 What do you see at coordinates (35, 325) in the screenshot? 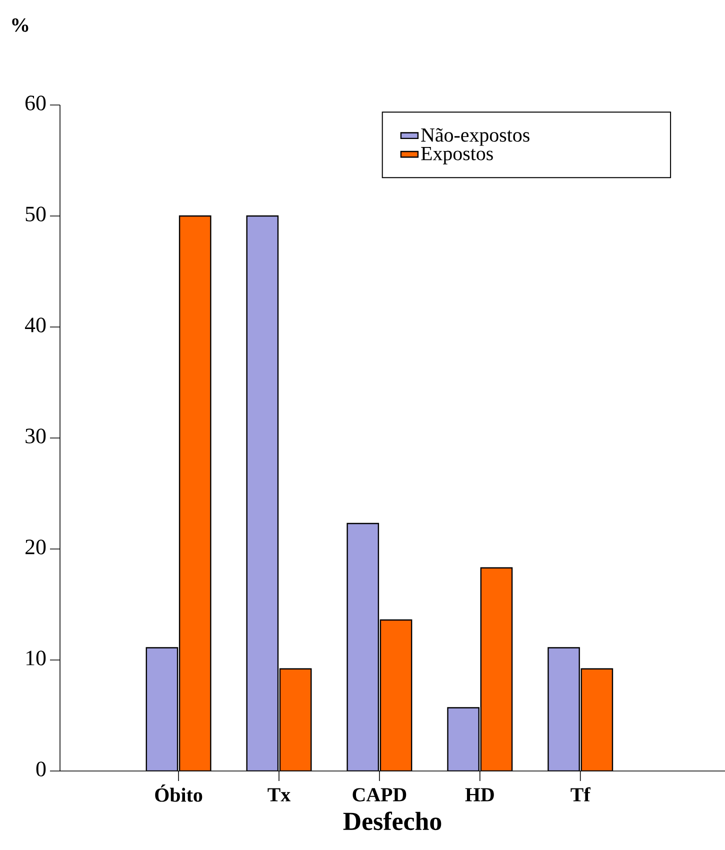
I see `y-tick-label: 40` at bounding box center [35, 325].